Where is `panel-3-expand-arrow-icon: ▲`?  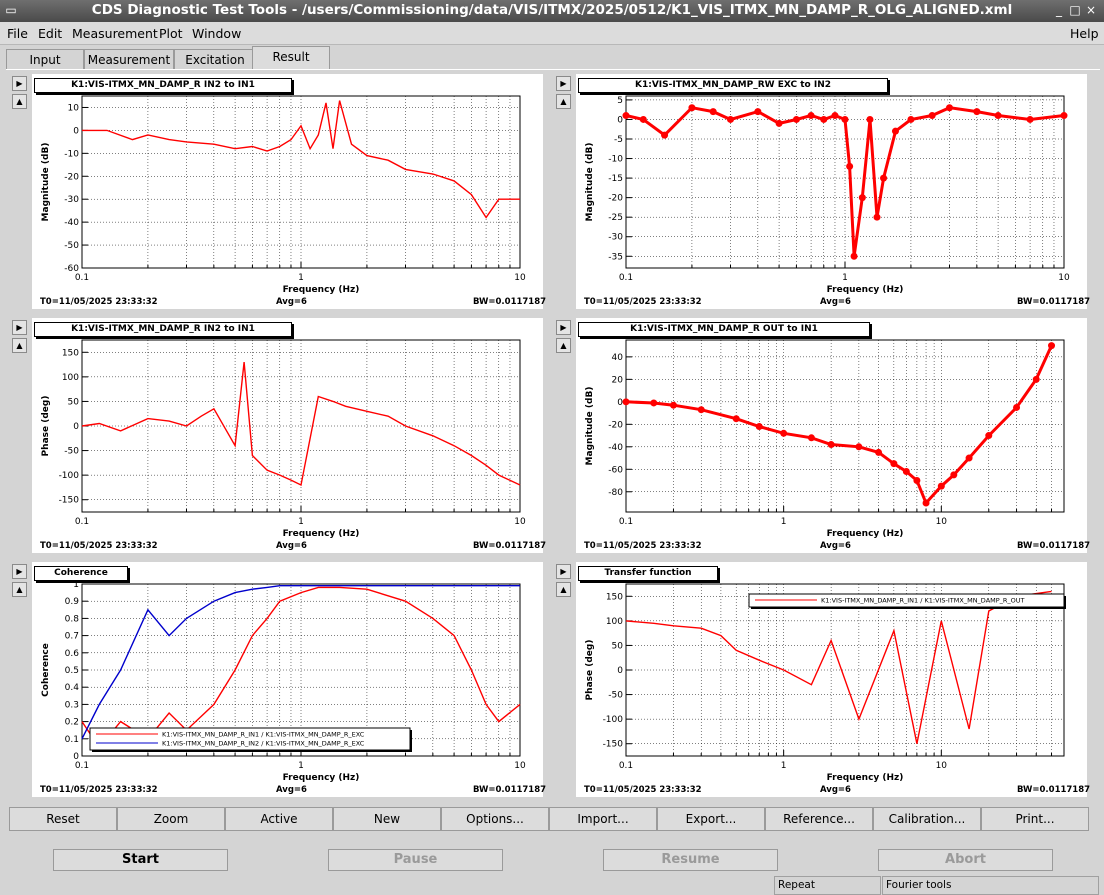 panel-3-expand-arrow-icon: ▲ is located at coordinates (19, 345).